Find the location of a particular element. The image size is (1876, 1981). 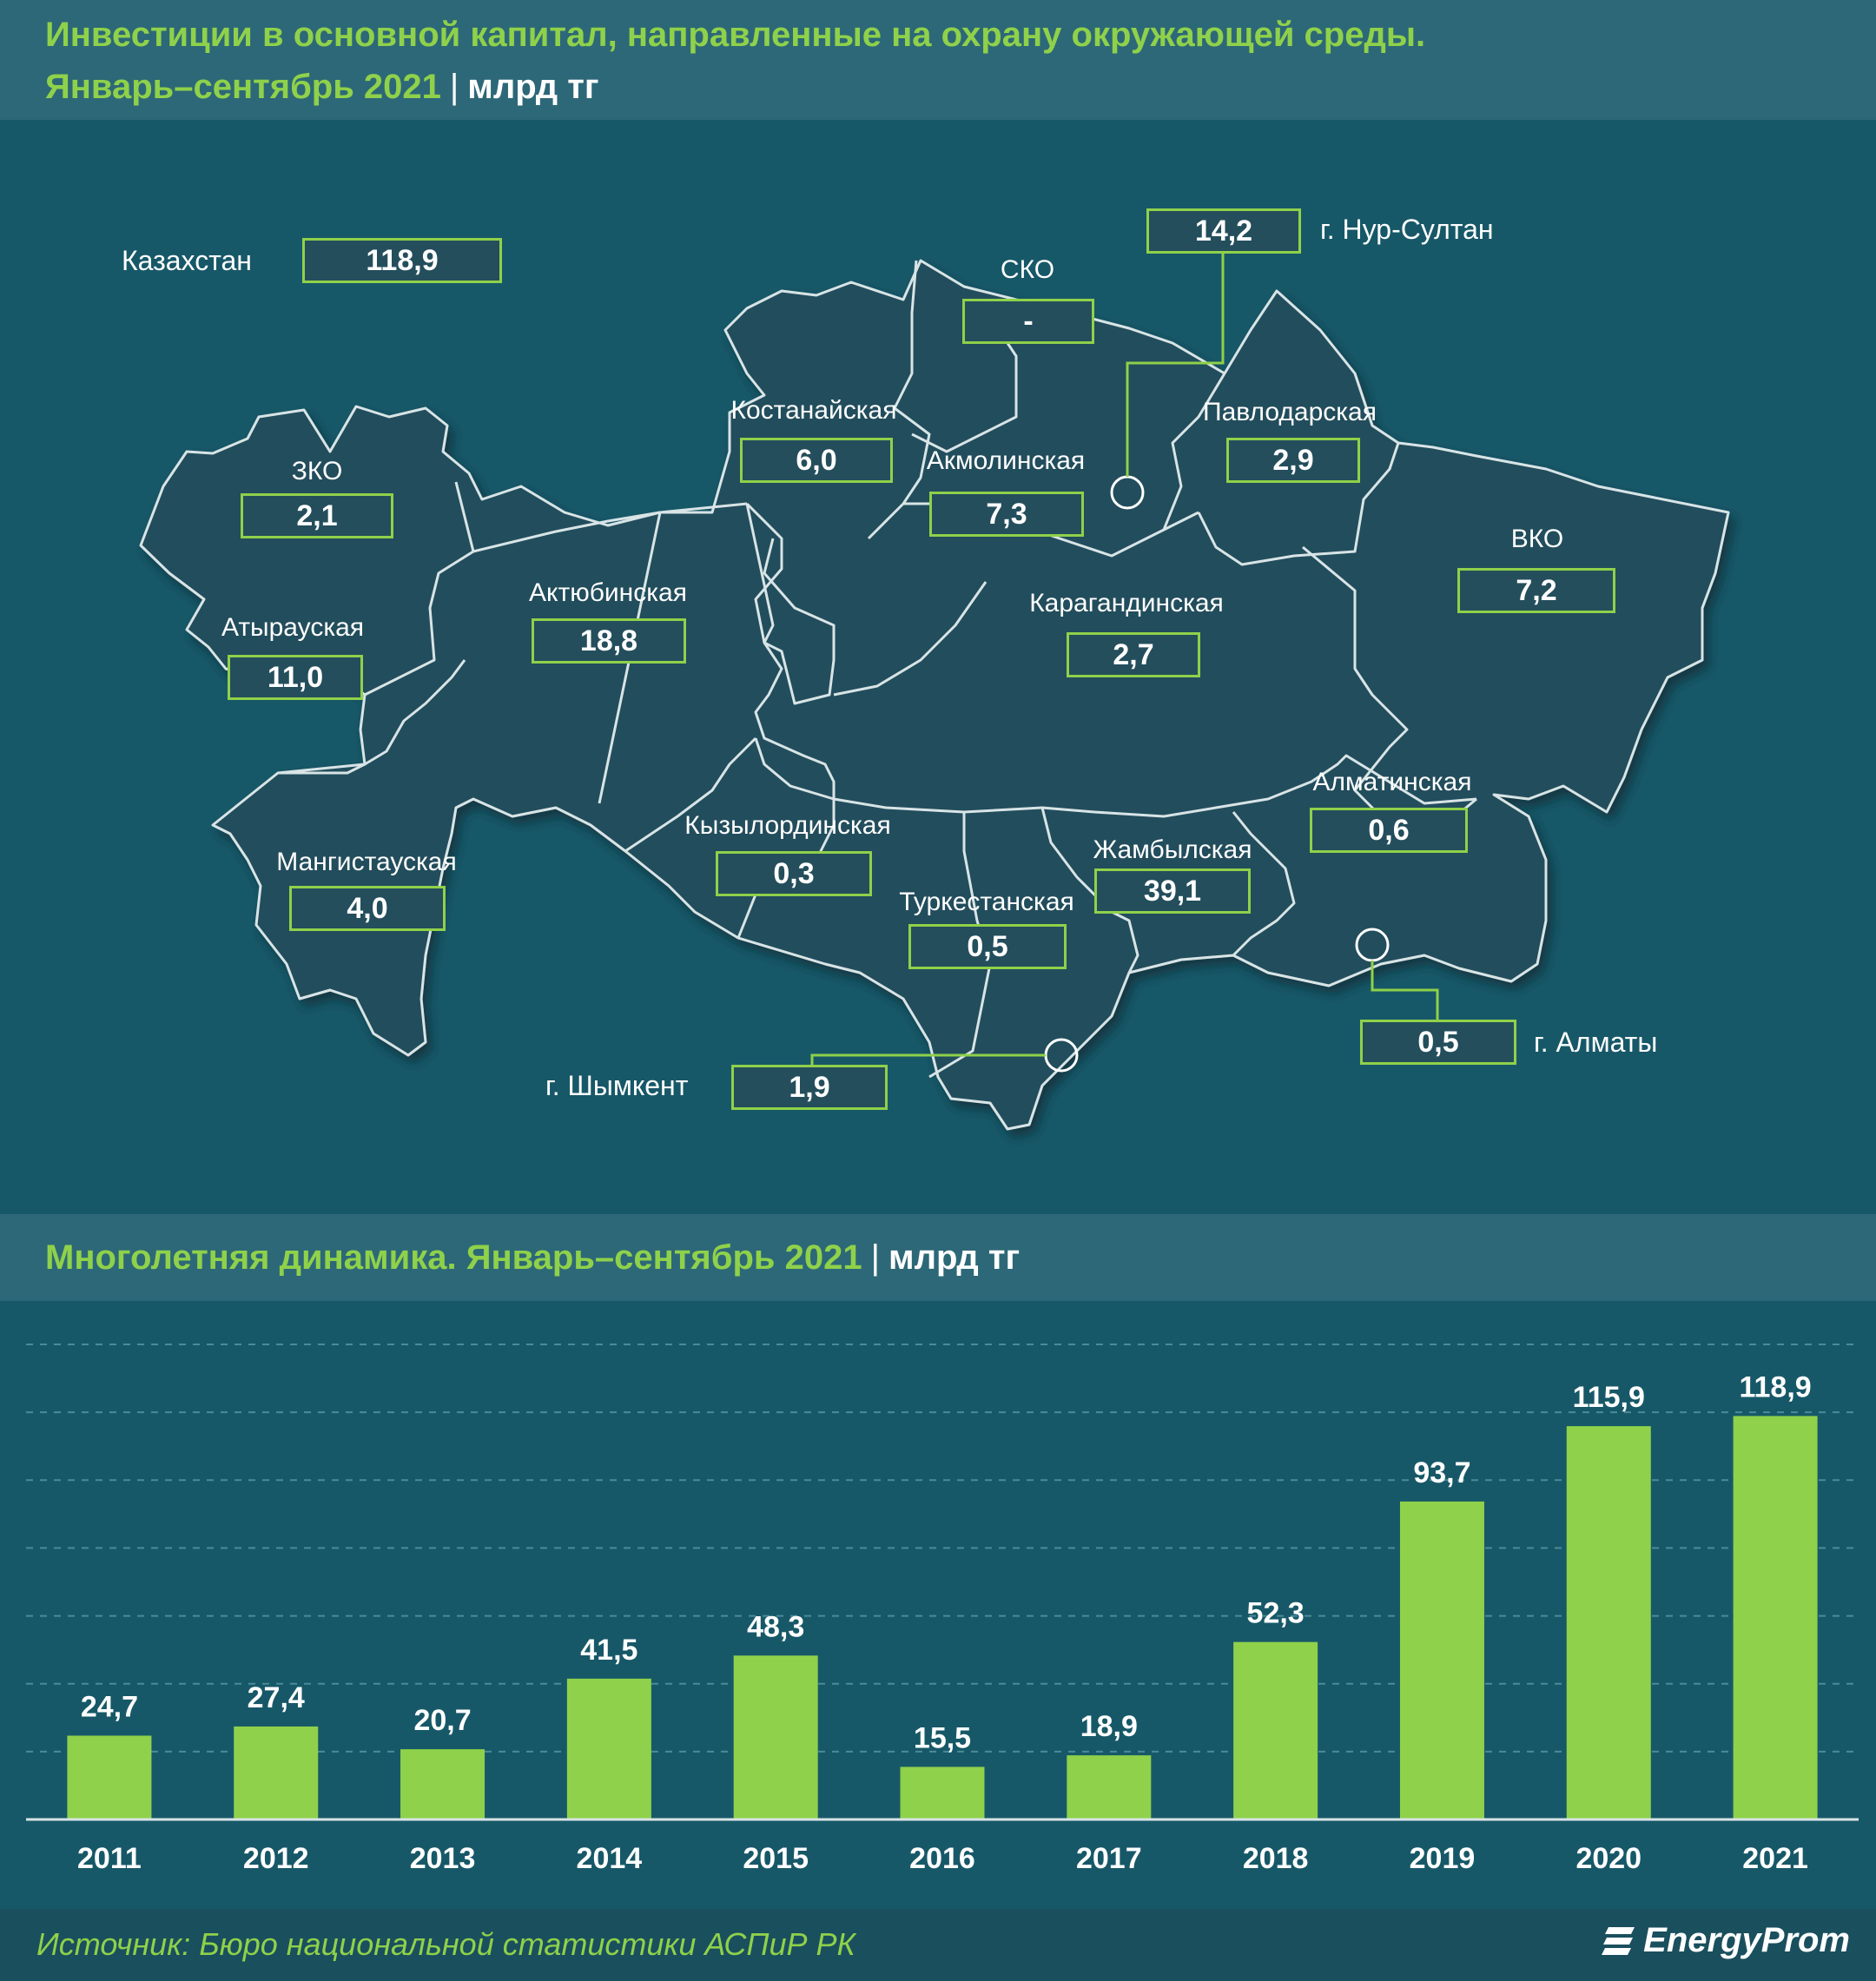

shymkent-value: 1,9 is located at coordinates (809, 1087).